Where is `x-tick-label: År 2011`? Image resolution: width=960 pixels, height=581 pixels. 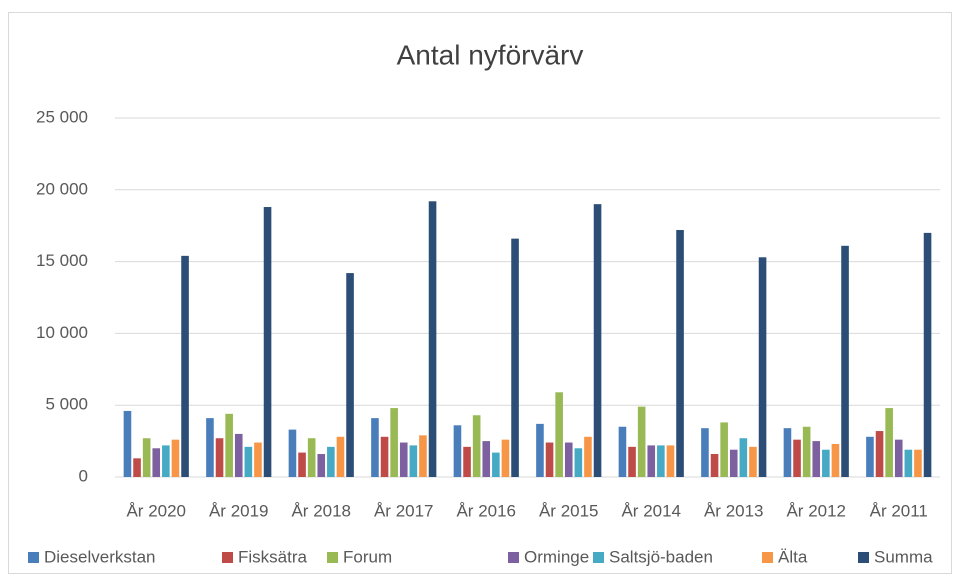 x-tick-label: År 2011 is located at coordinates (899, 510).